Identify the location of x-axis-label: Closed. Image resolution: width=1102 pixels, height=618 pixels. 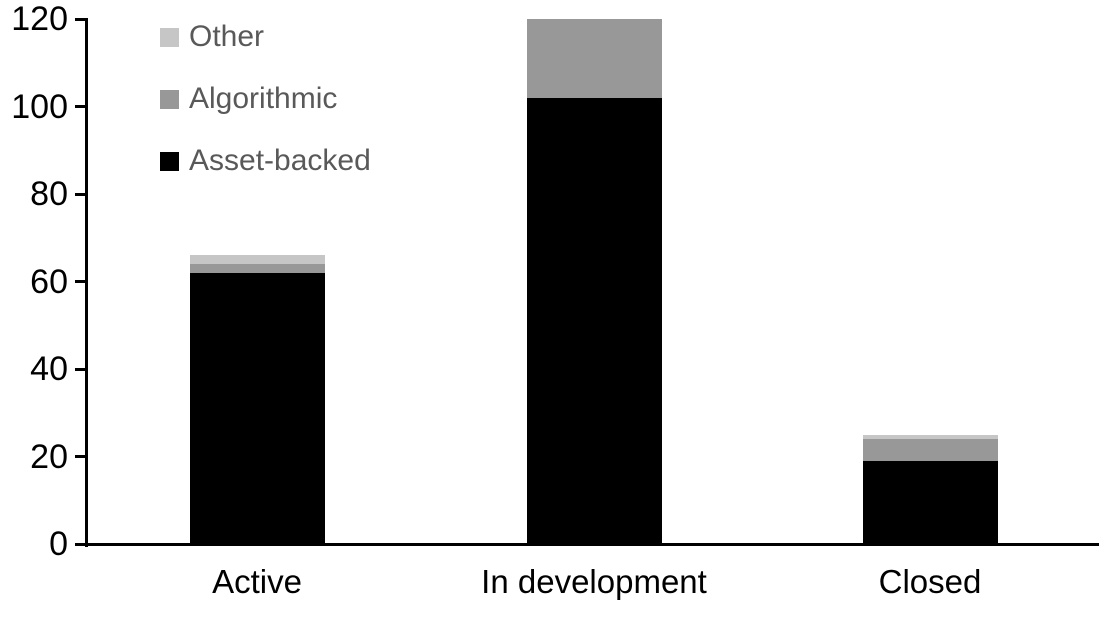
(930, 581).